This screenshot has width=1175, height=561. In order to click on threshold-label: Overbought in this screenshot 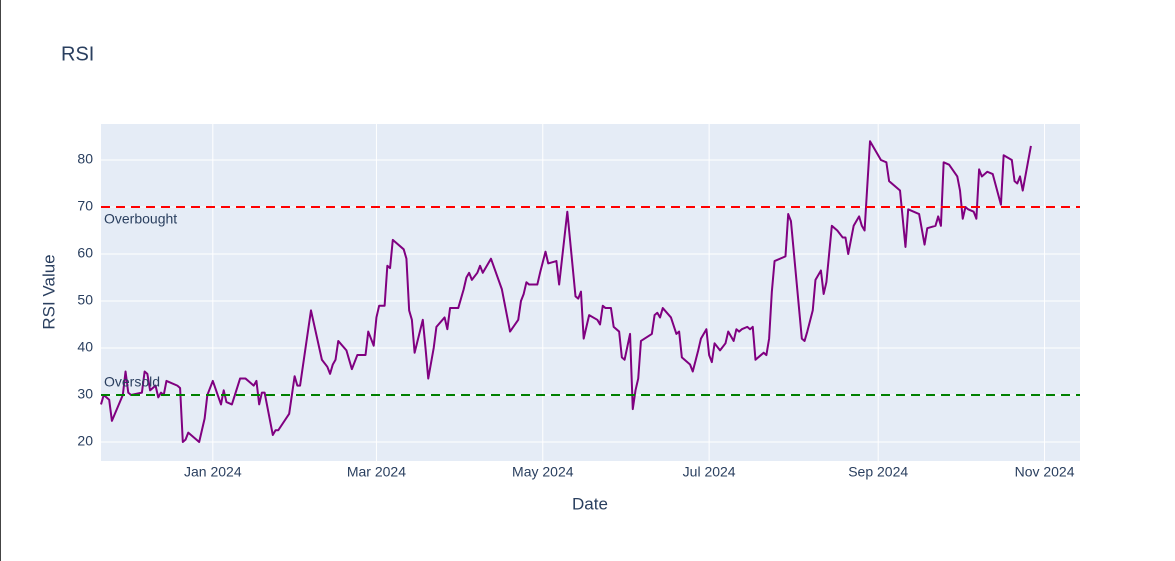, I will do `click(140, 219)`.